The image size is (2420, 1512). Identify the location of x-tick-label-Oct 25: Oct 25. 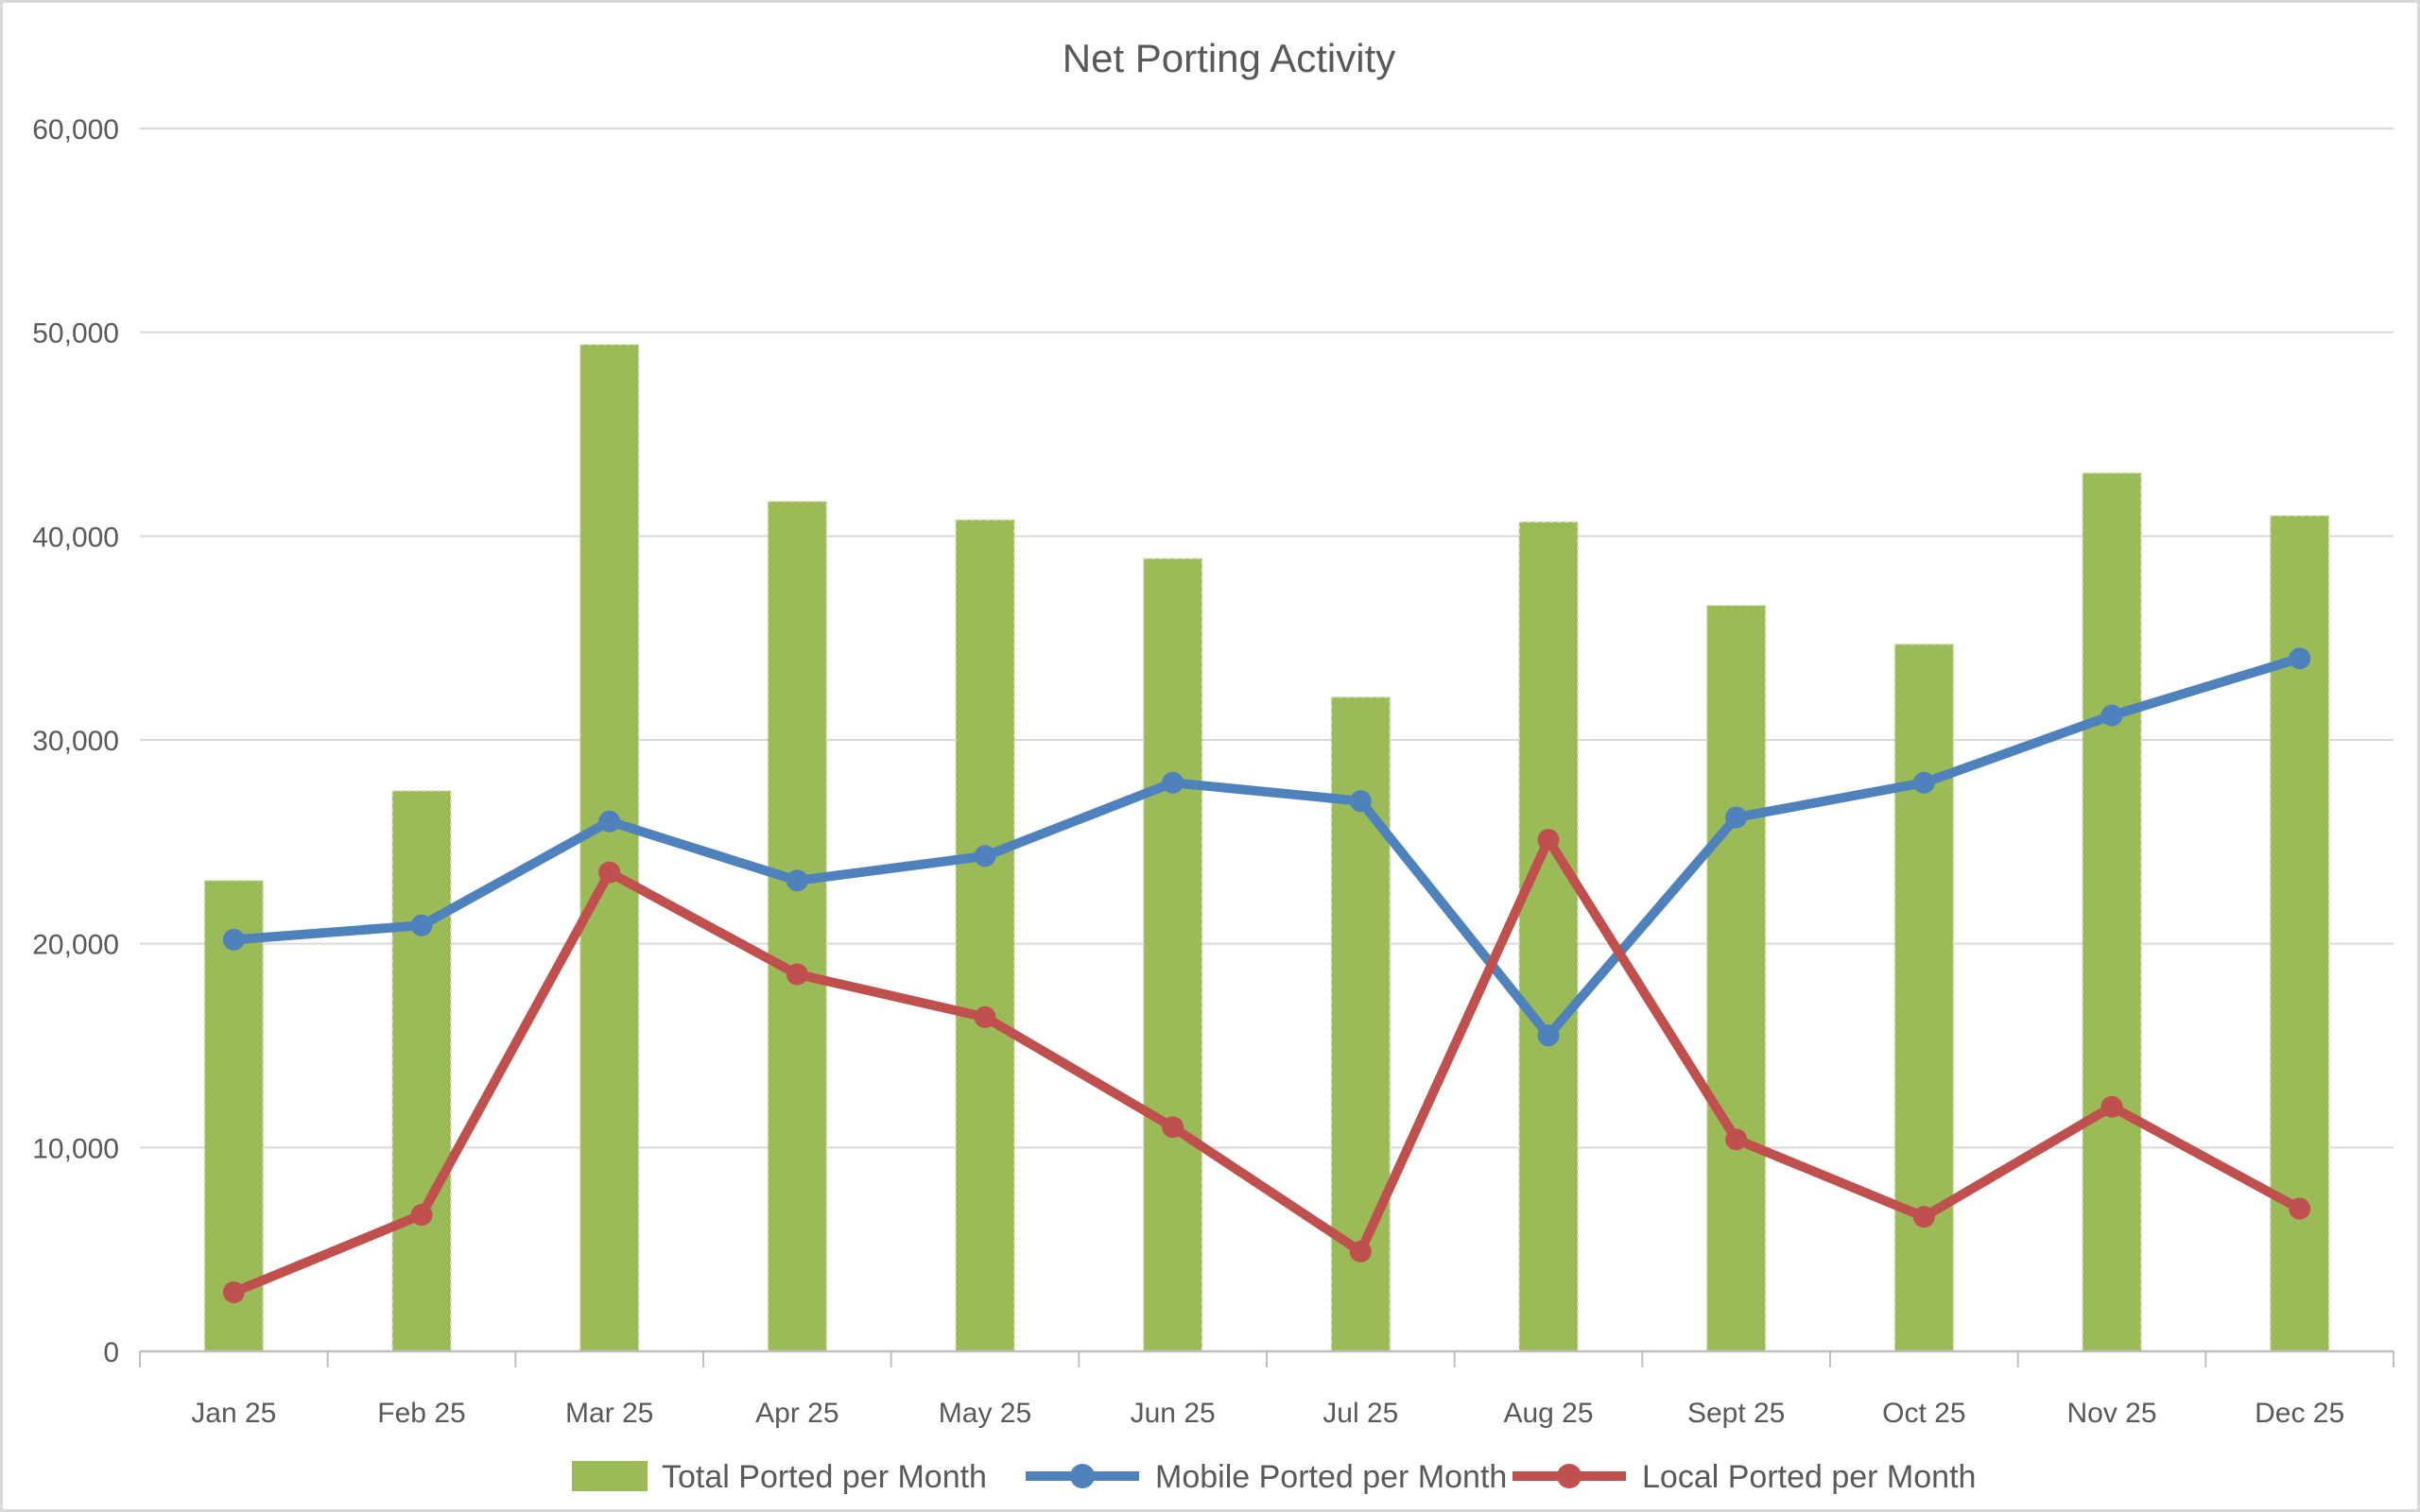
(1923, 1413).